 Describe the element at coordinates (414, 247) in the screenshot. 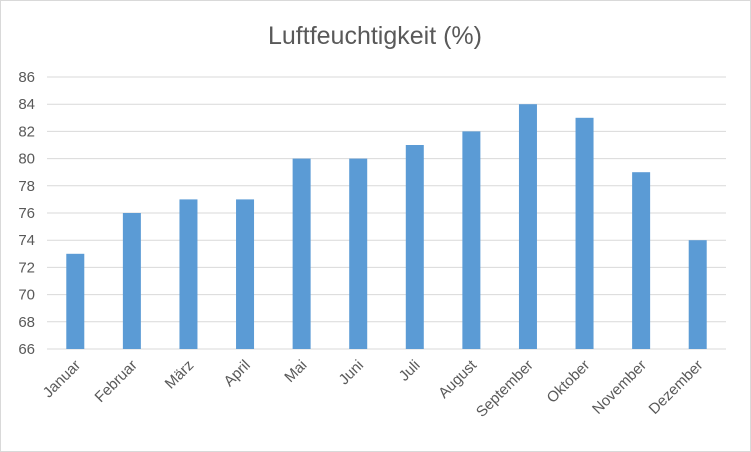

I see `bar-juli` at that location.